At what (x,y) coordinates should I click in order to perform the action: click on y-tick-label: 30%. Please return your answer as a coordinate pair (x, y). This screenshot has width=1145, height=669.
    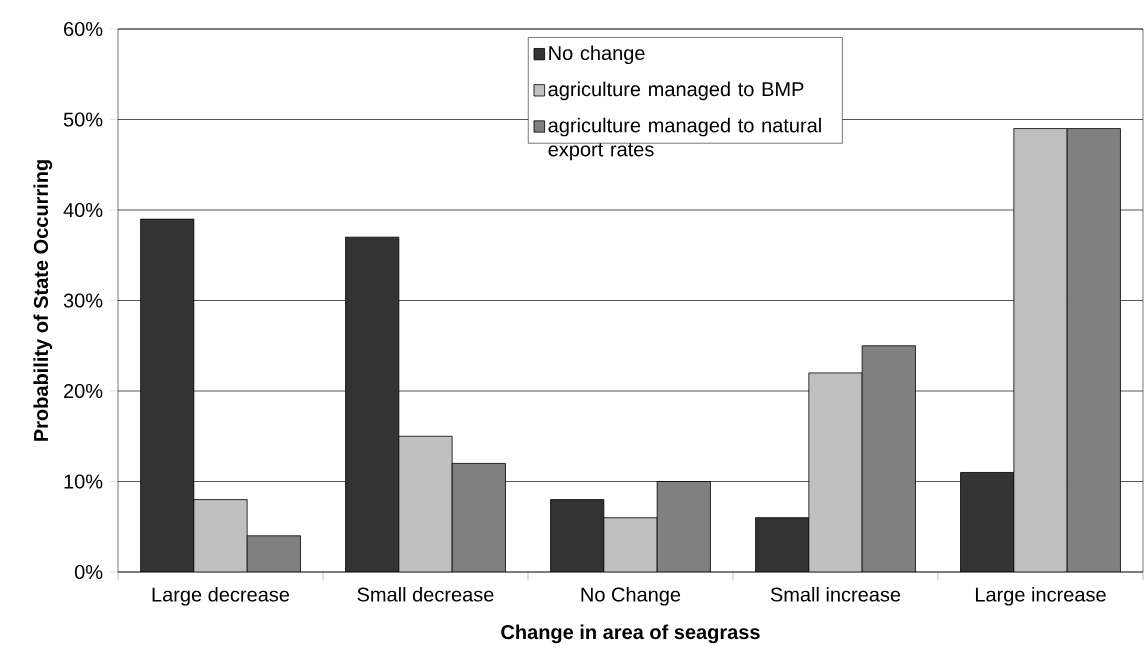
    Looking at the image, I should click on (83, 300).